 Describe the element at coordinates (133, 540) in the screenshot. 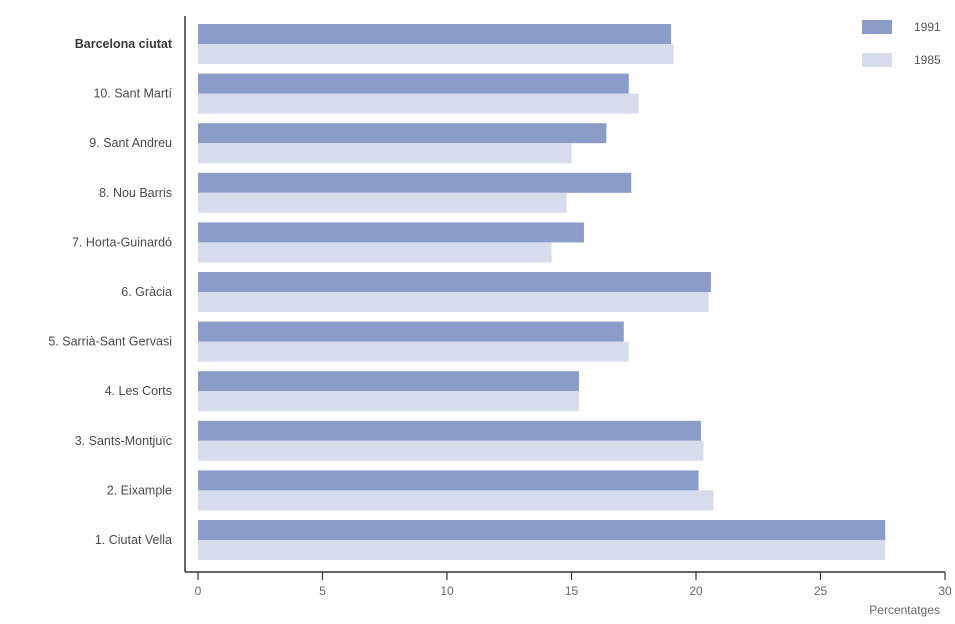

I see `category-label: 1. Ciutat Vella` at that location.